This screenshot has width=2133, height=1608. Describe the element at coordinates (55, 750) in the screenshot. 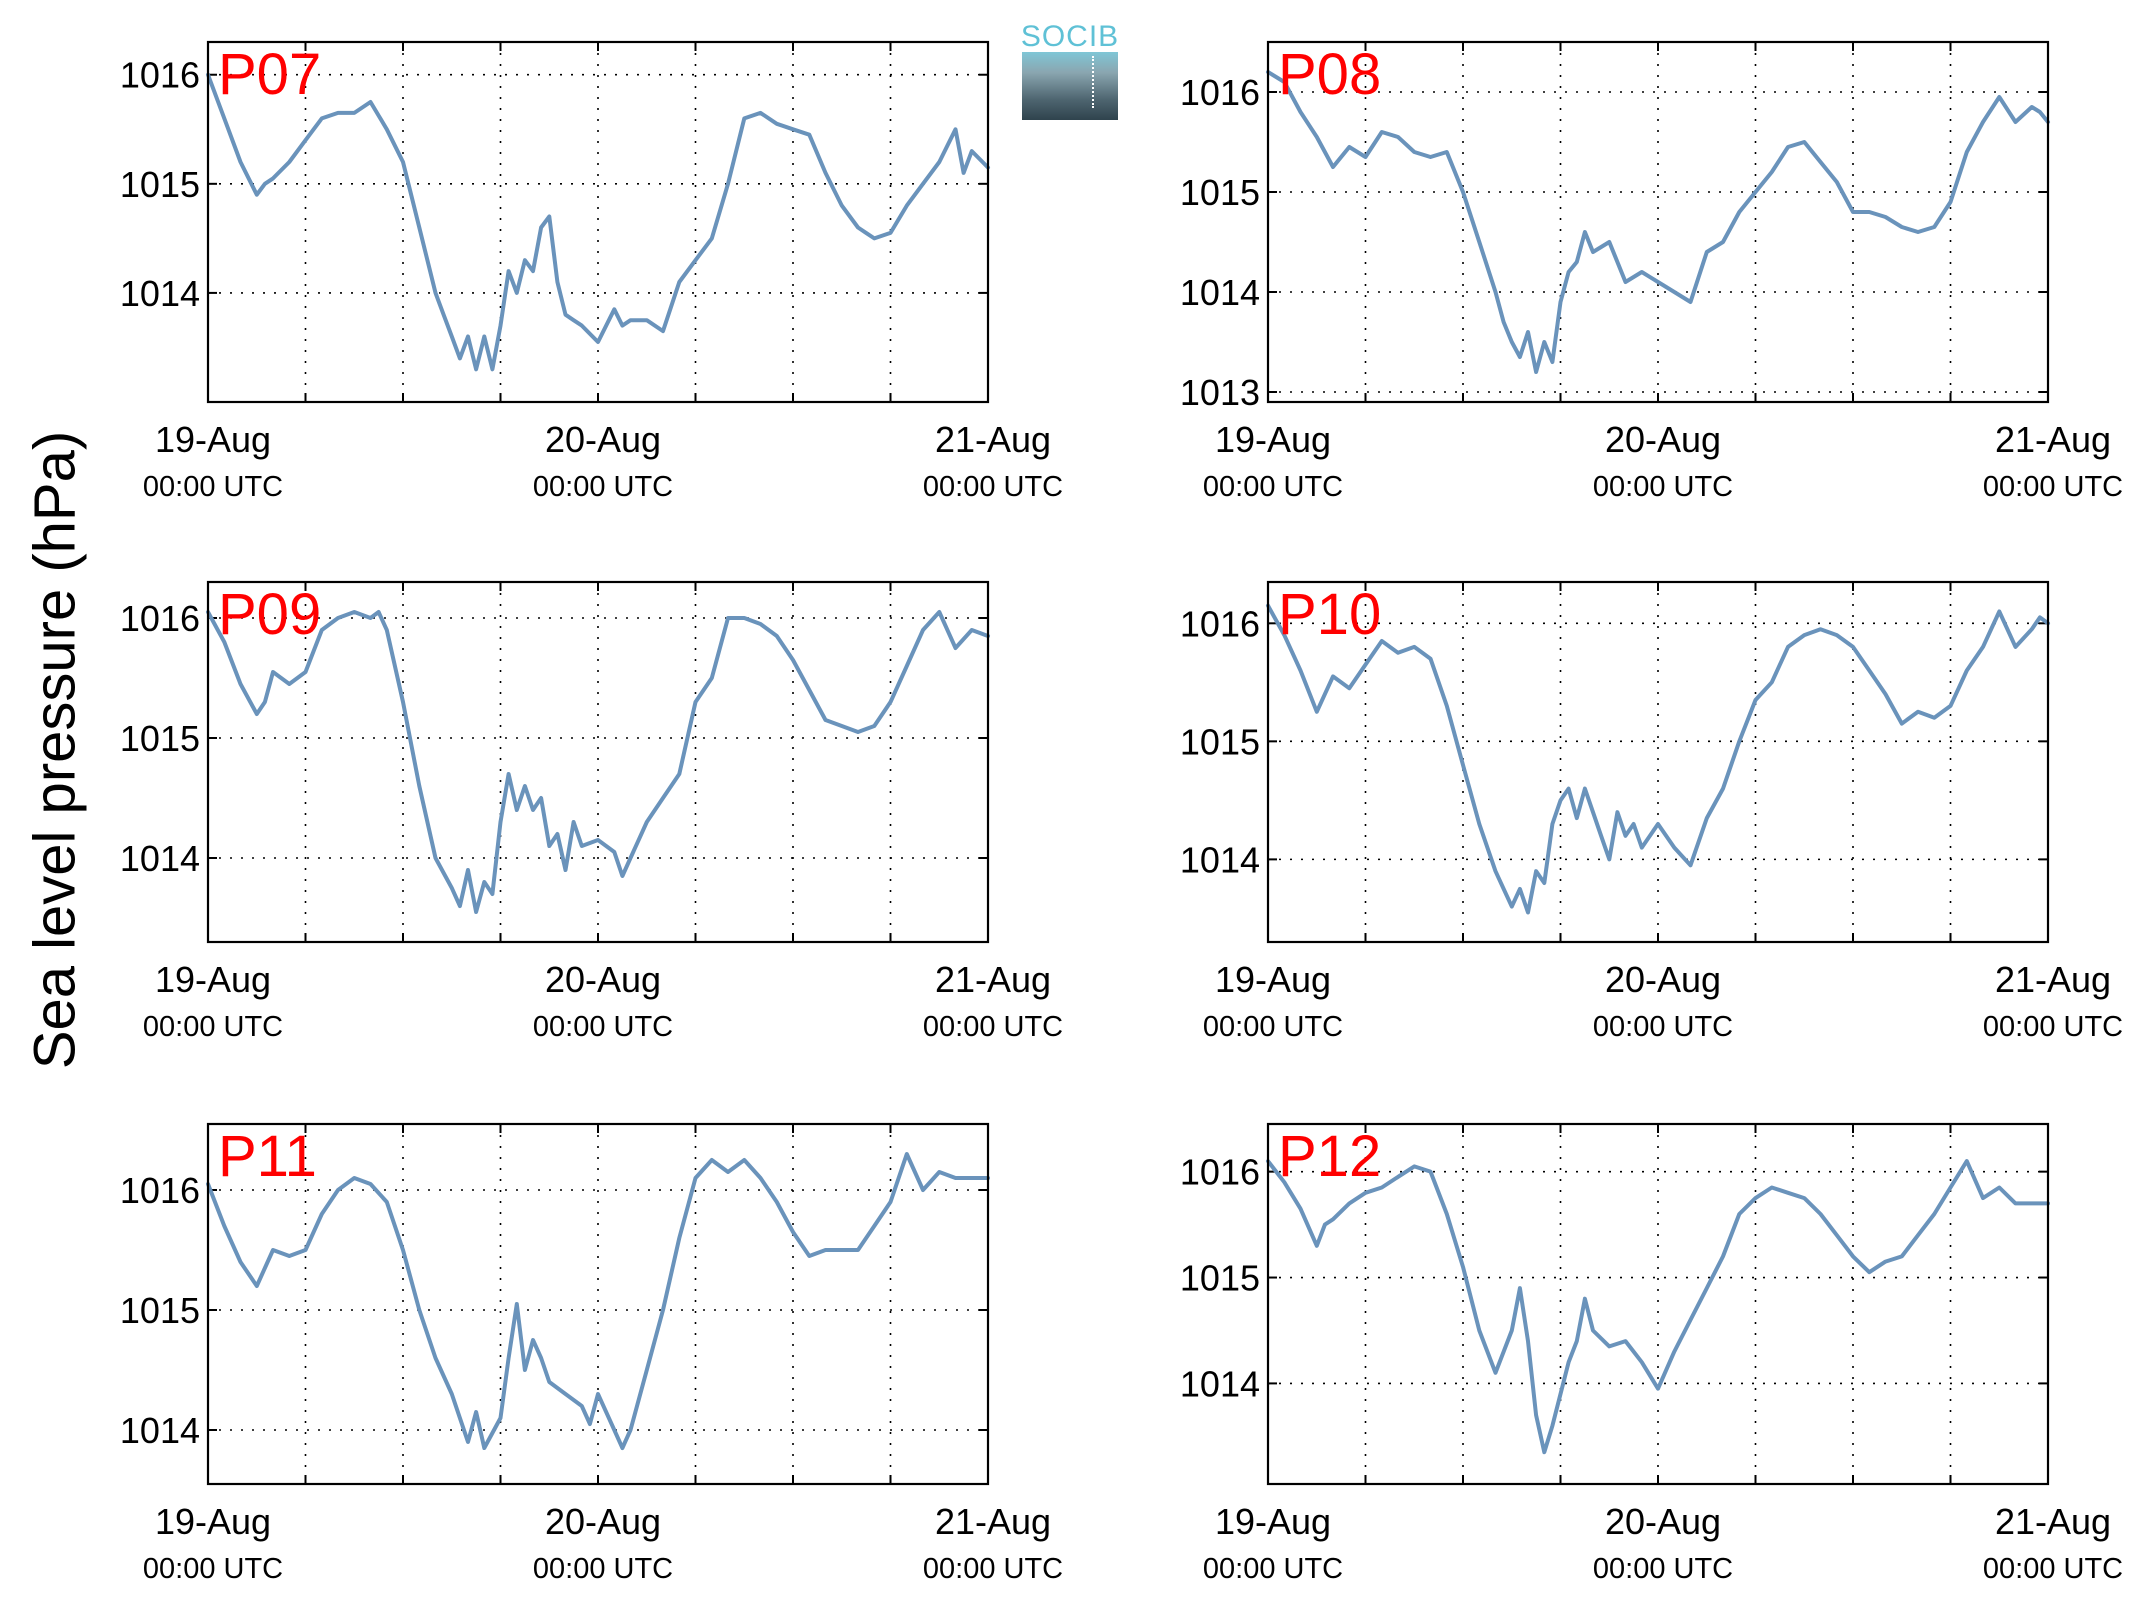

I see `y-axis-label: Sea level pressure (hPa)` at that location.